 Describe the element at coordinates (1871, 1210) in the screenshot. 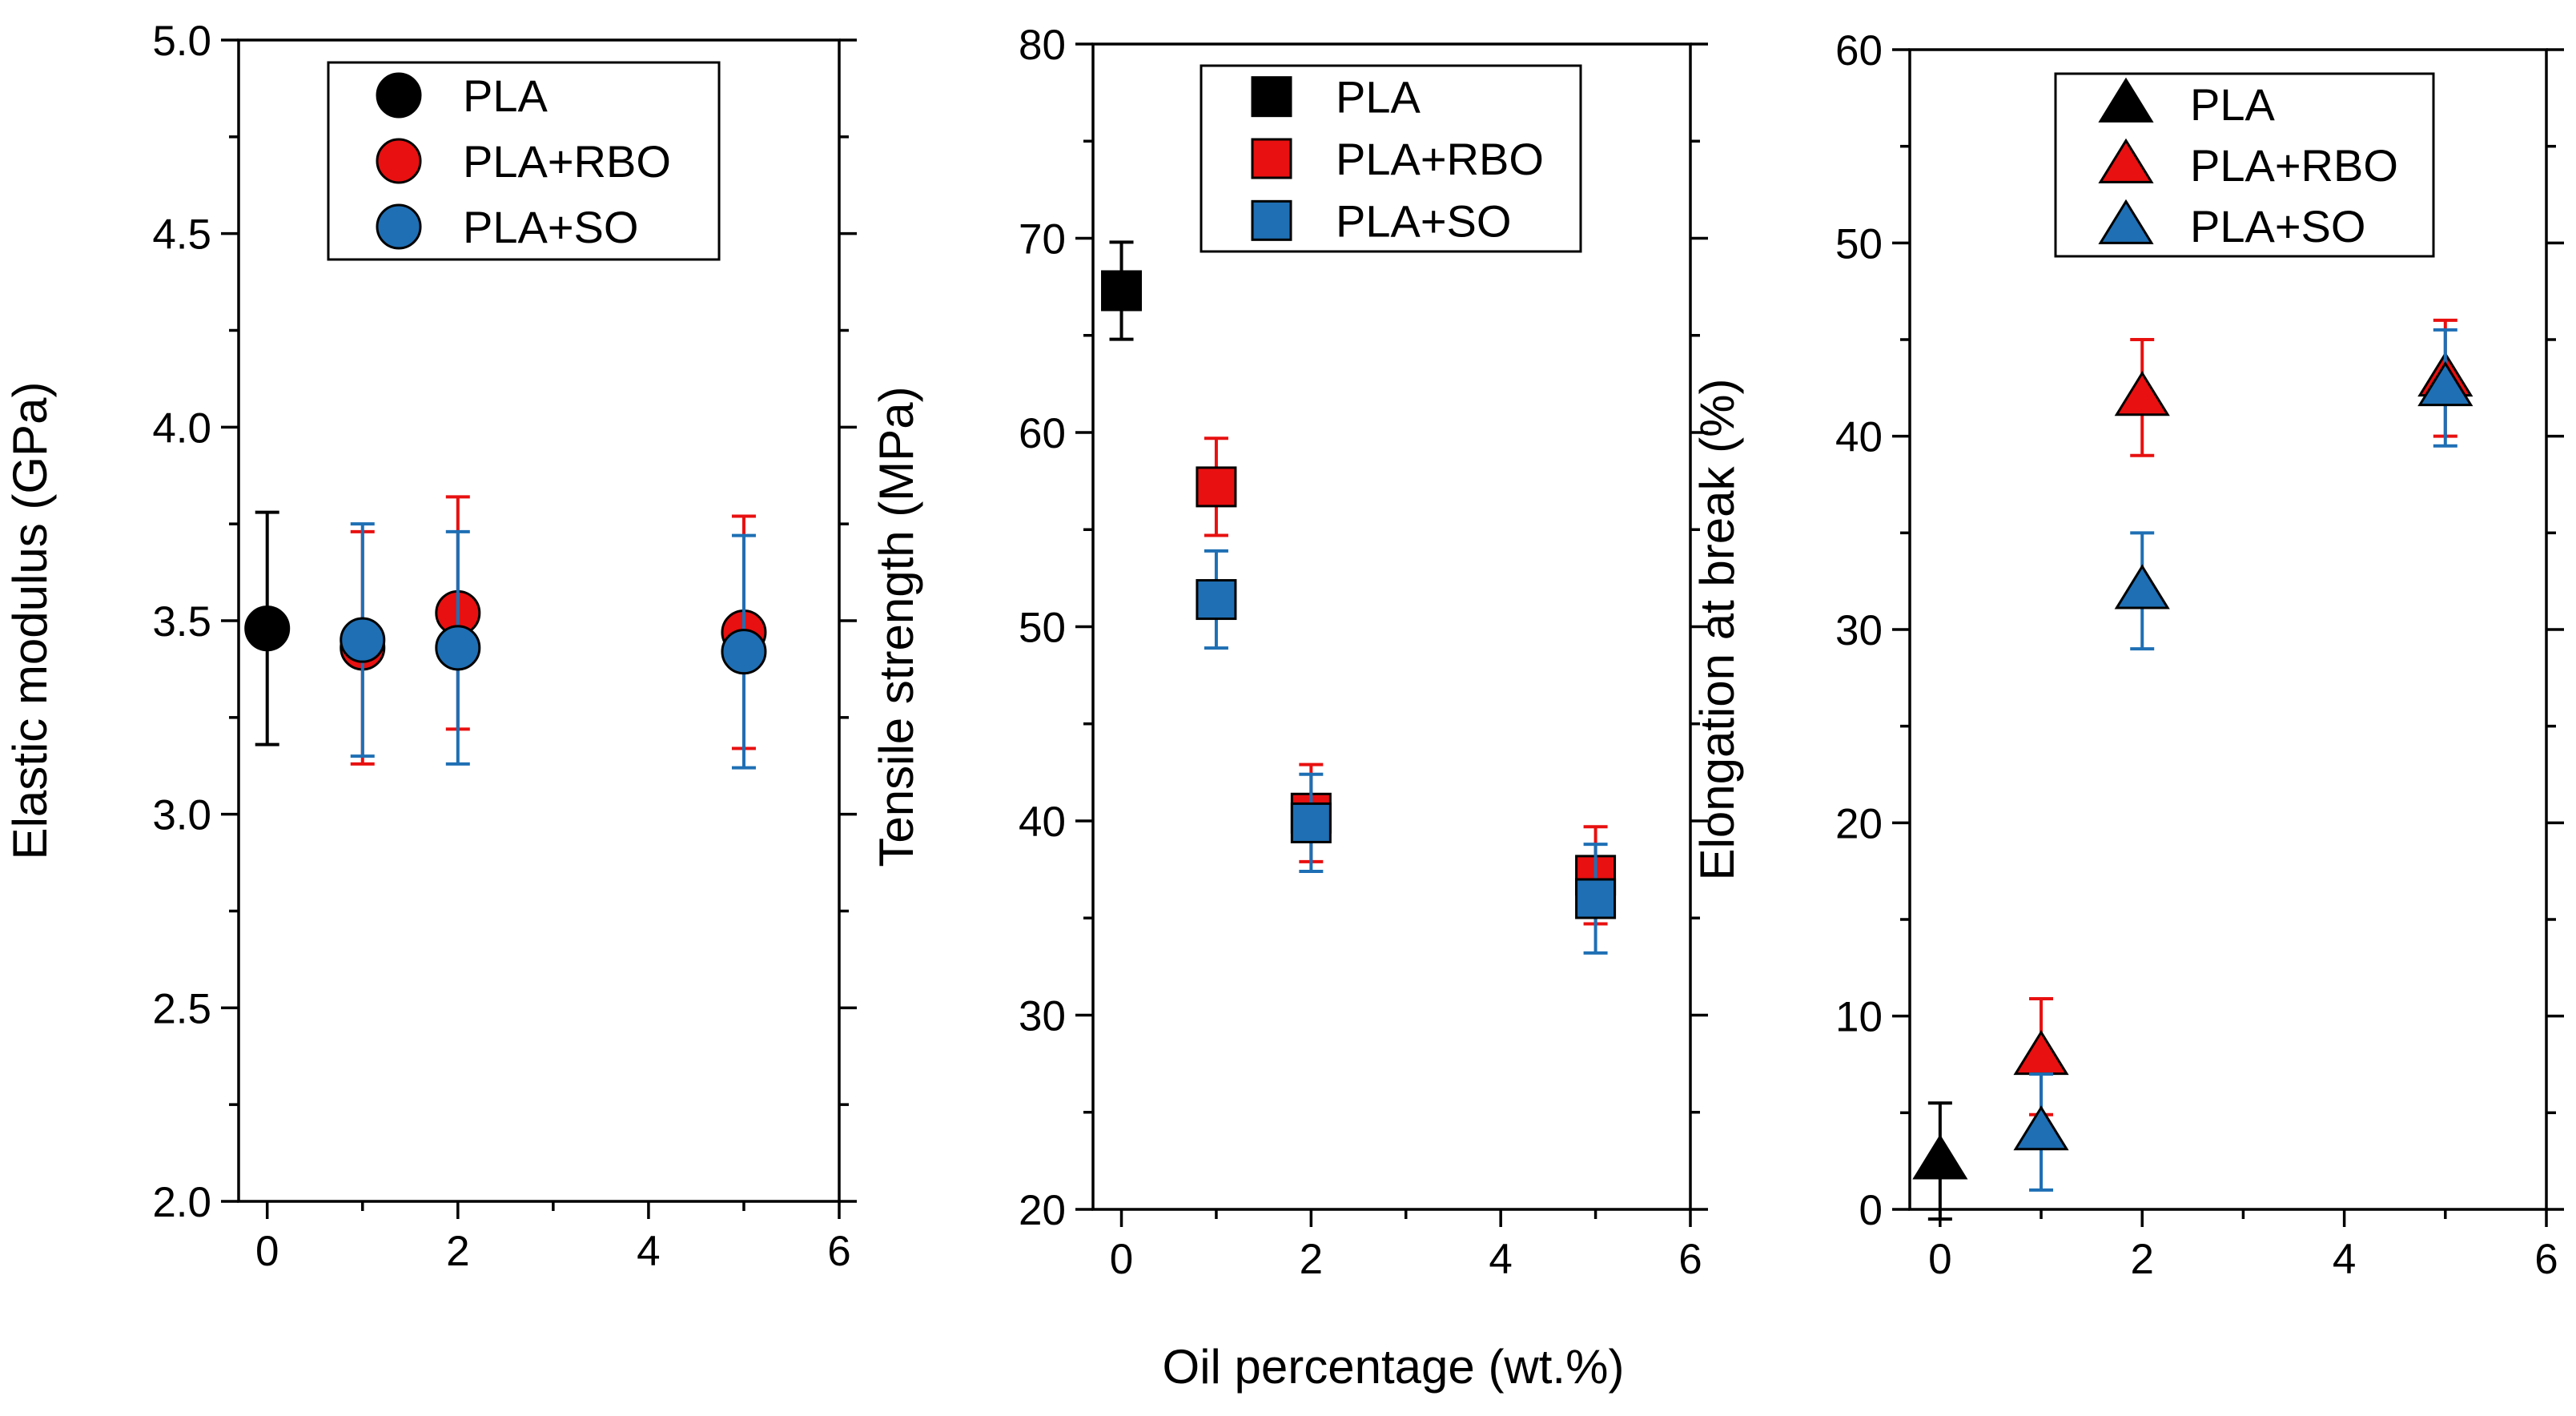

I see `y-tick-label: 0` at that location.